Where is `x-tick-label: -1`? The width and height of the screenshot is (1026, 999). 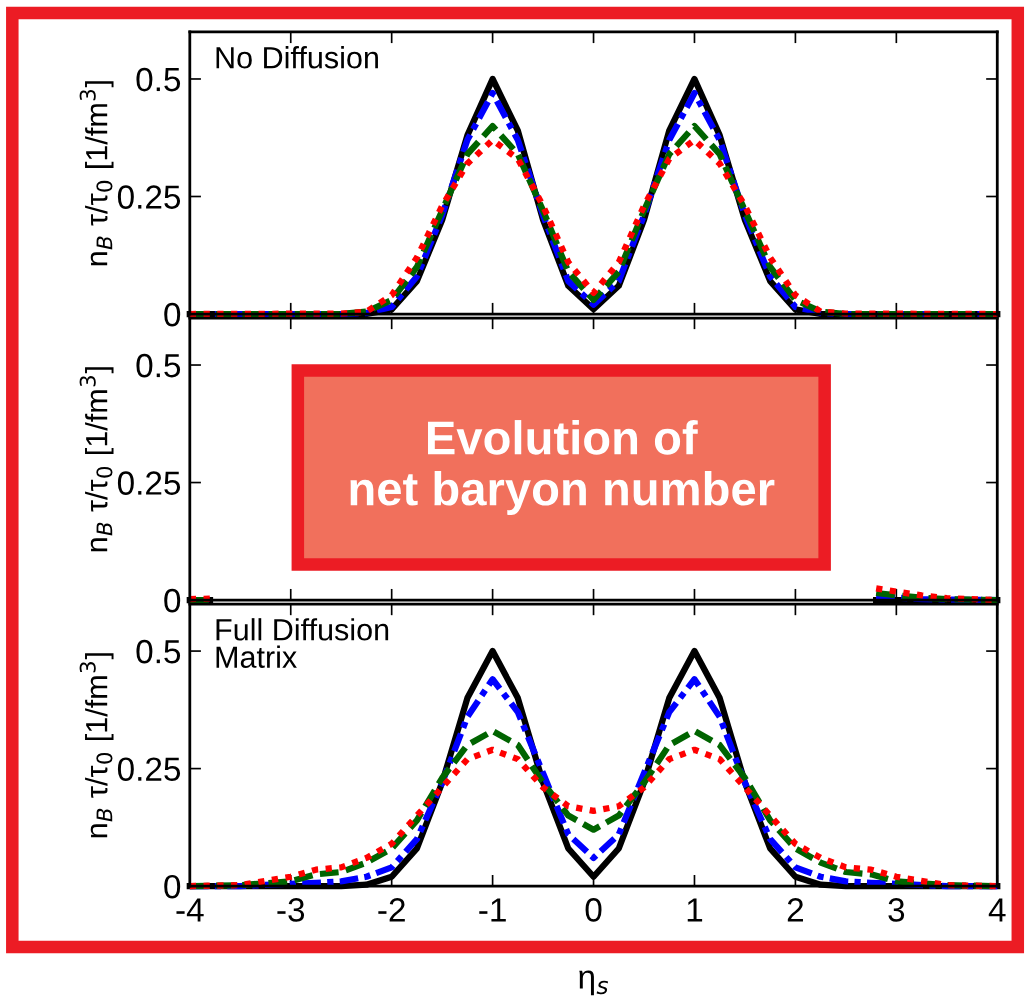 x-tick-label: -1 is located at coordinates (492, 910).